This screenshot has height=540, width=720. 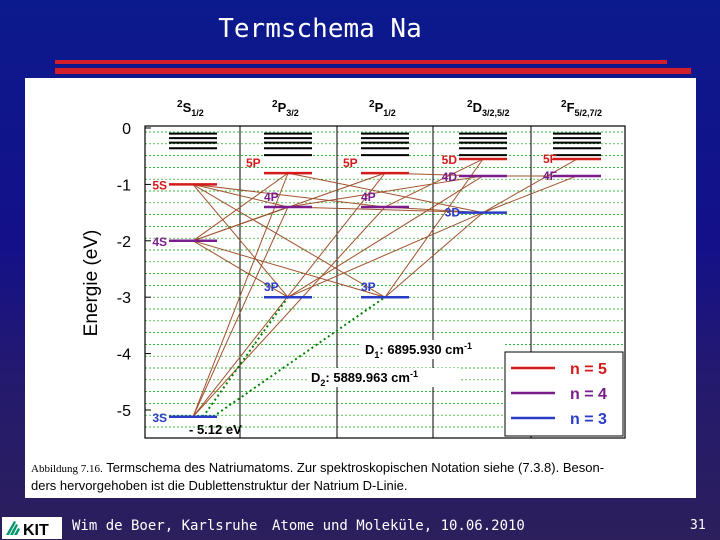 I want to click on level-label: 5D, so click(x=450, y=160).